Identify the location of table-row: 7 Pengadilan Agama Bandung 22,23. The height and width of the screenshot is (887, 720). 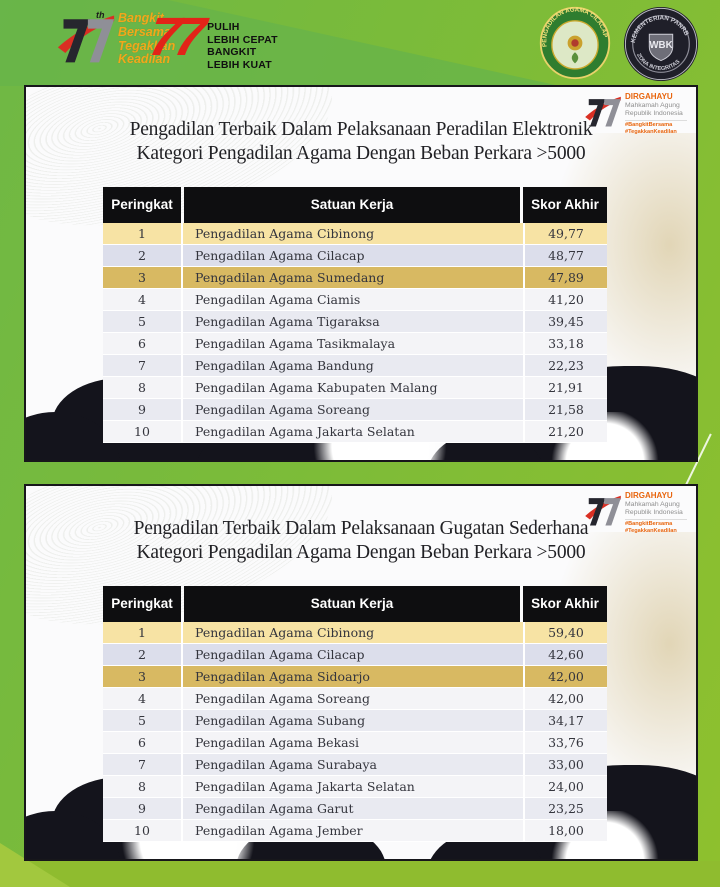
(355, 366).